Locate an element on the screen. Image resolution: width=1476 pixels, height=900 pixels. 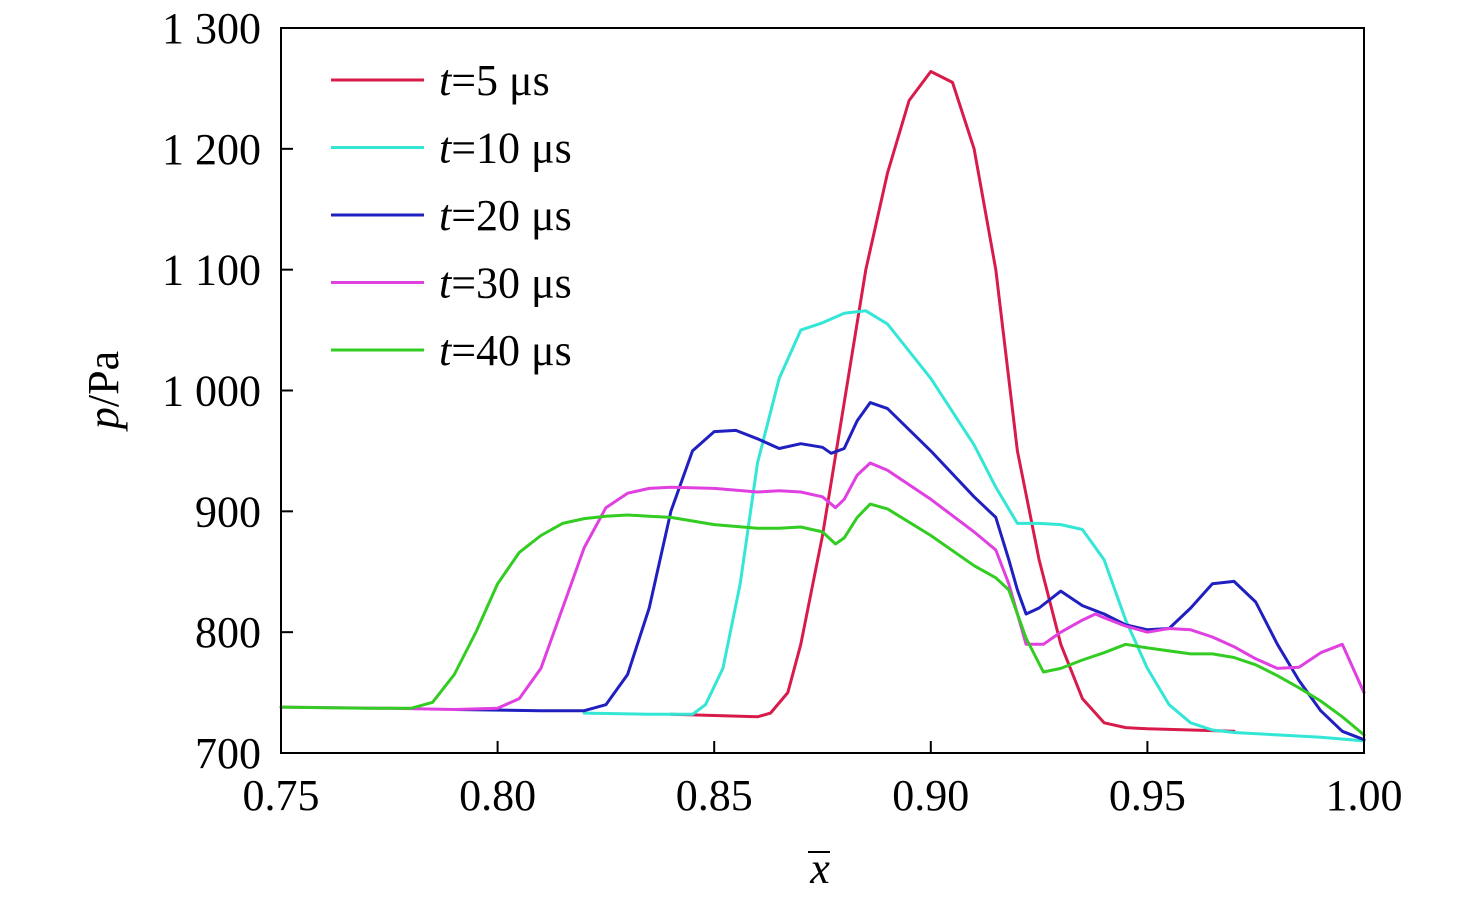
legend-label: t=30 μs is located at coordinates (505, 283).